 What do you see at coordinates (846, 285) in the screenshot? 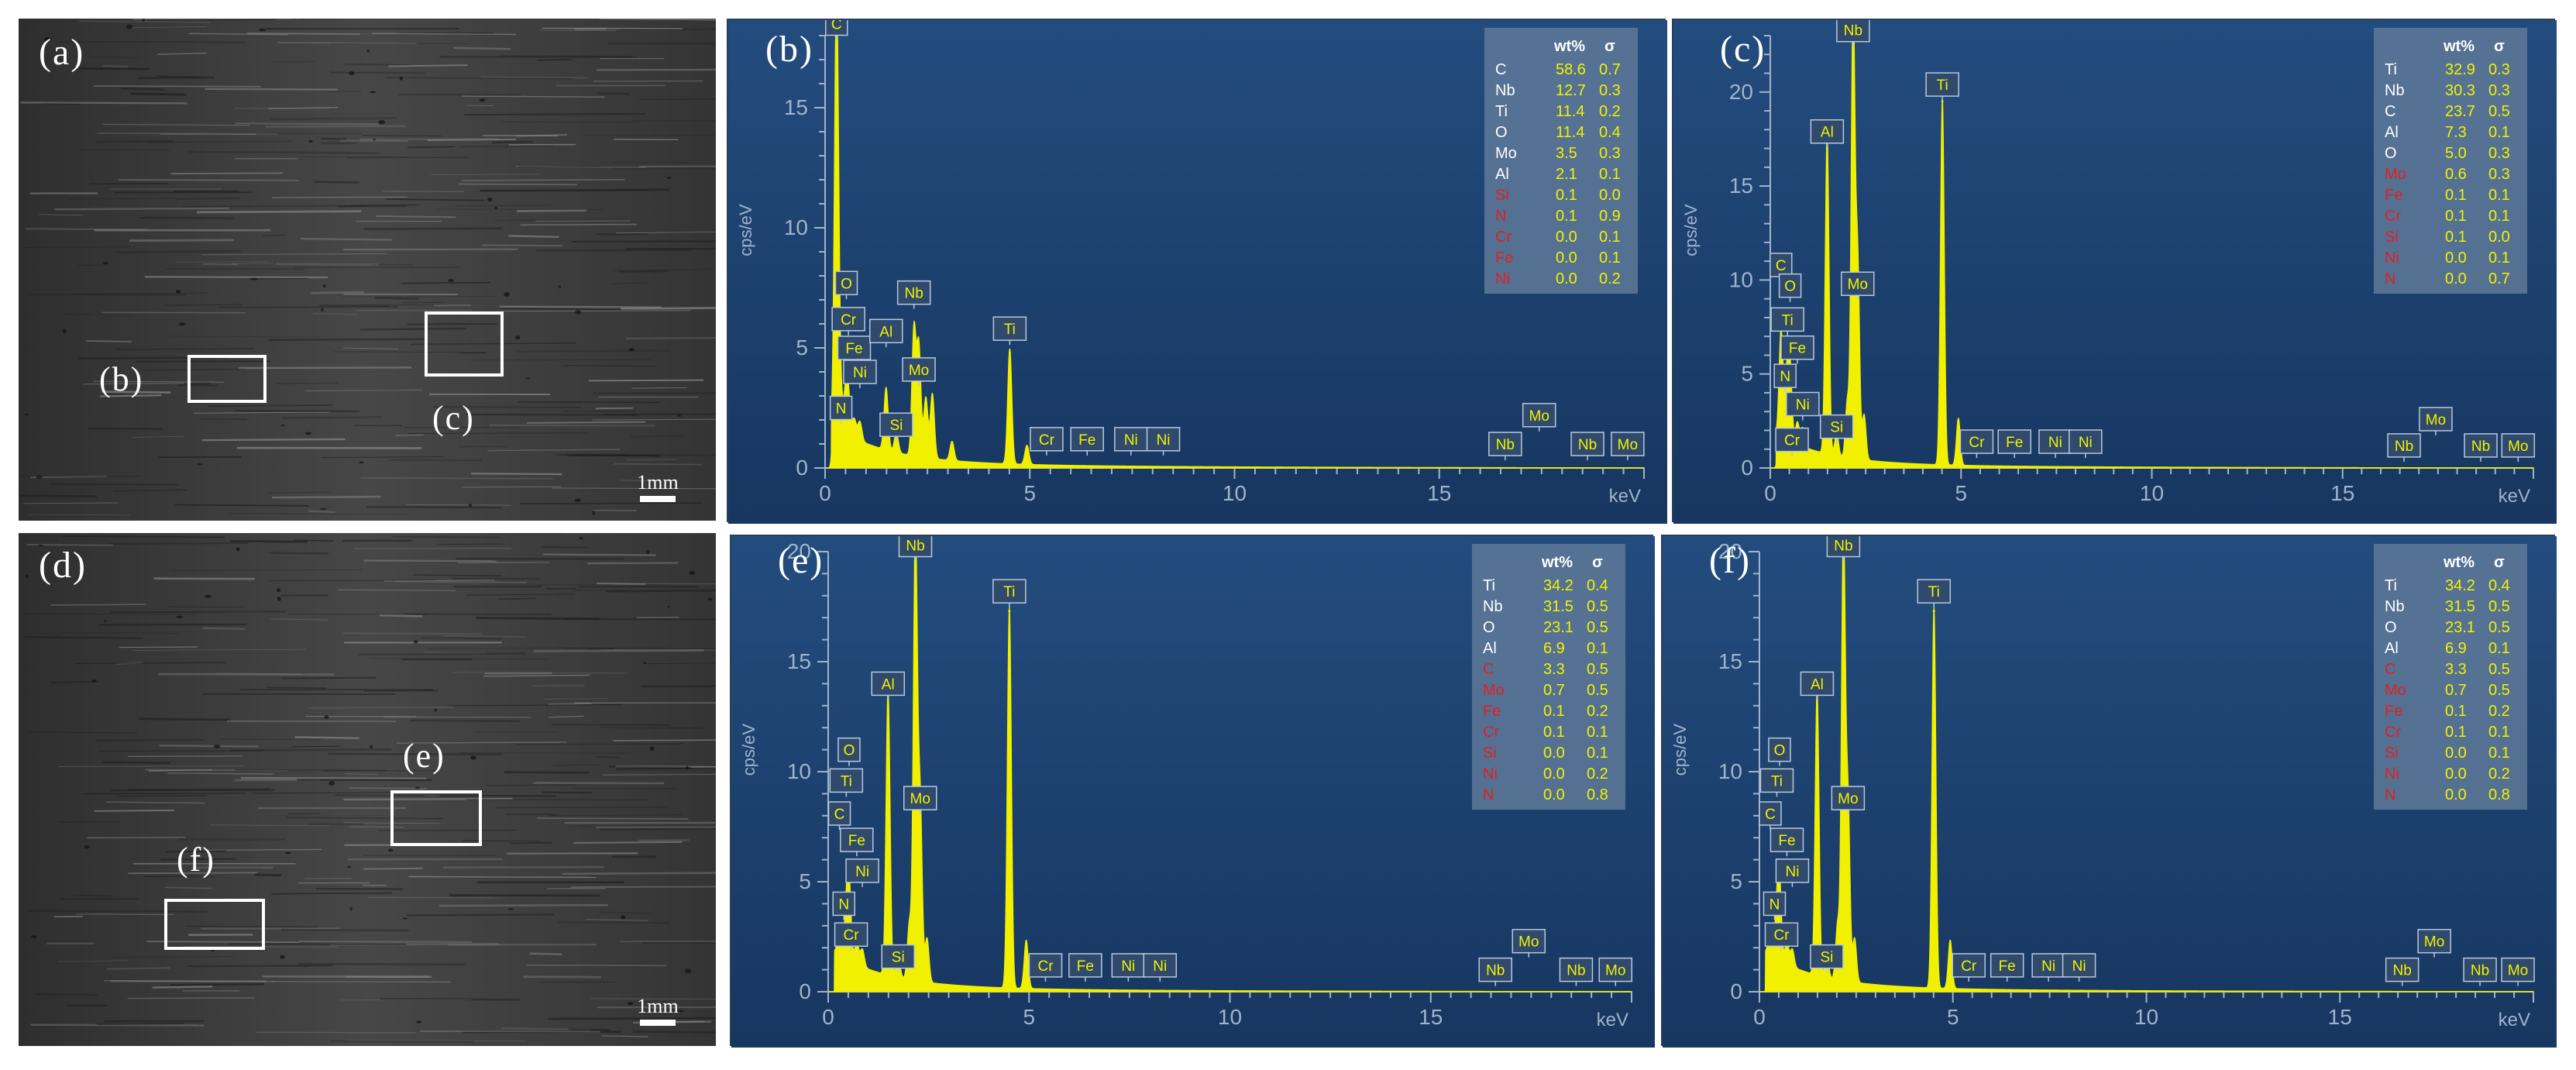
I see `peak-label: O` at bounding box center [846, 285].